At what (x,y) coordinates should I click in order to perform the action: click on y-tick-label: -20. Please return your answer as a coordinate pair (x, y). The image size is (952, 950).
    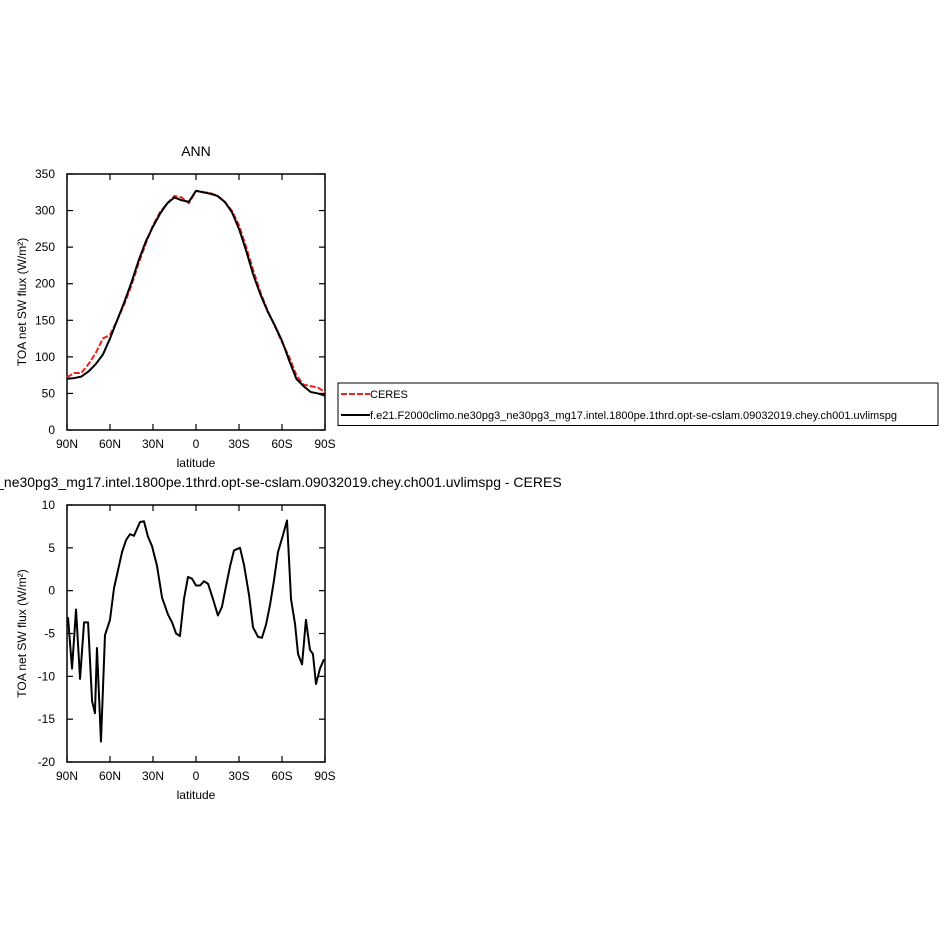
    Looking at the image, I should click on (47, 762).